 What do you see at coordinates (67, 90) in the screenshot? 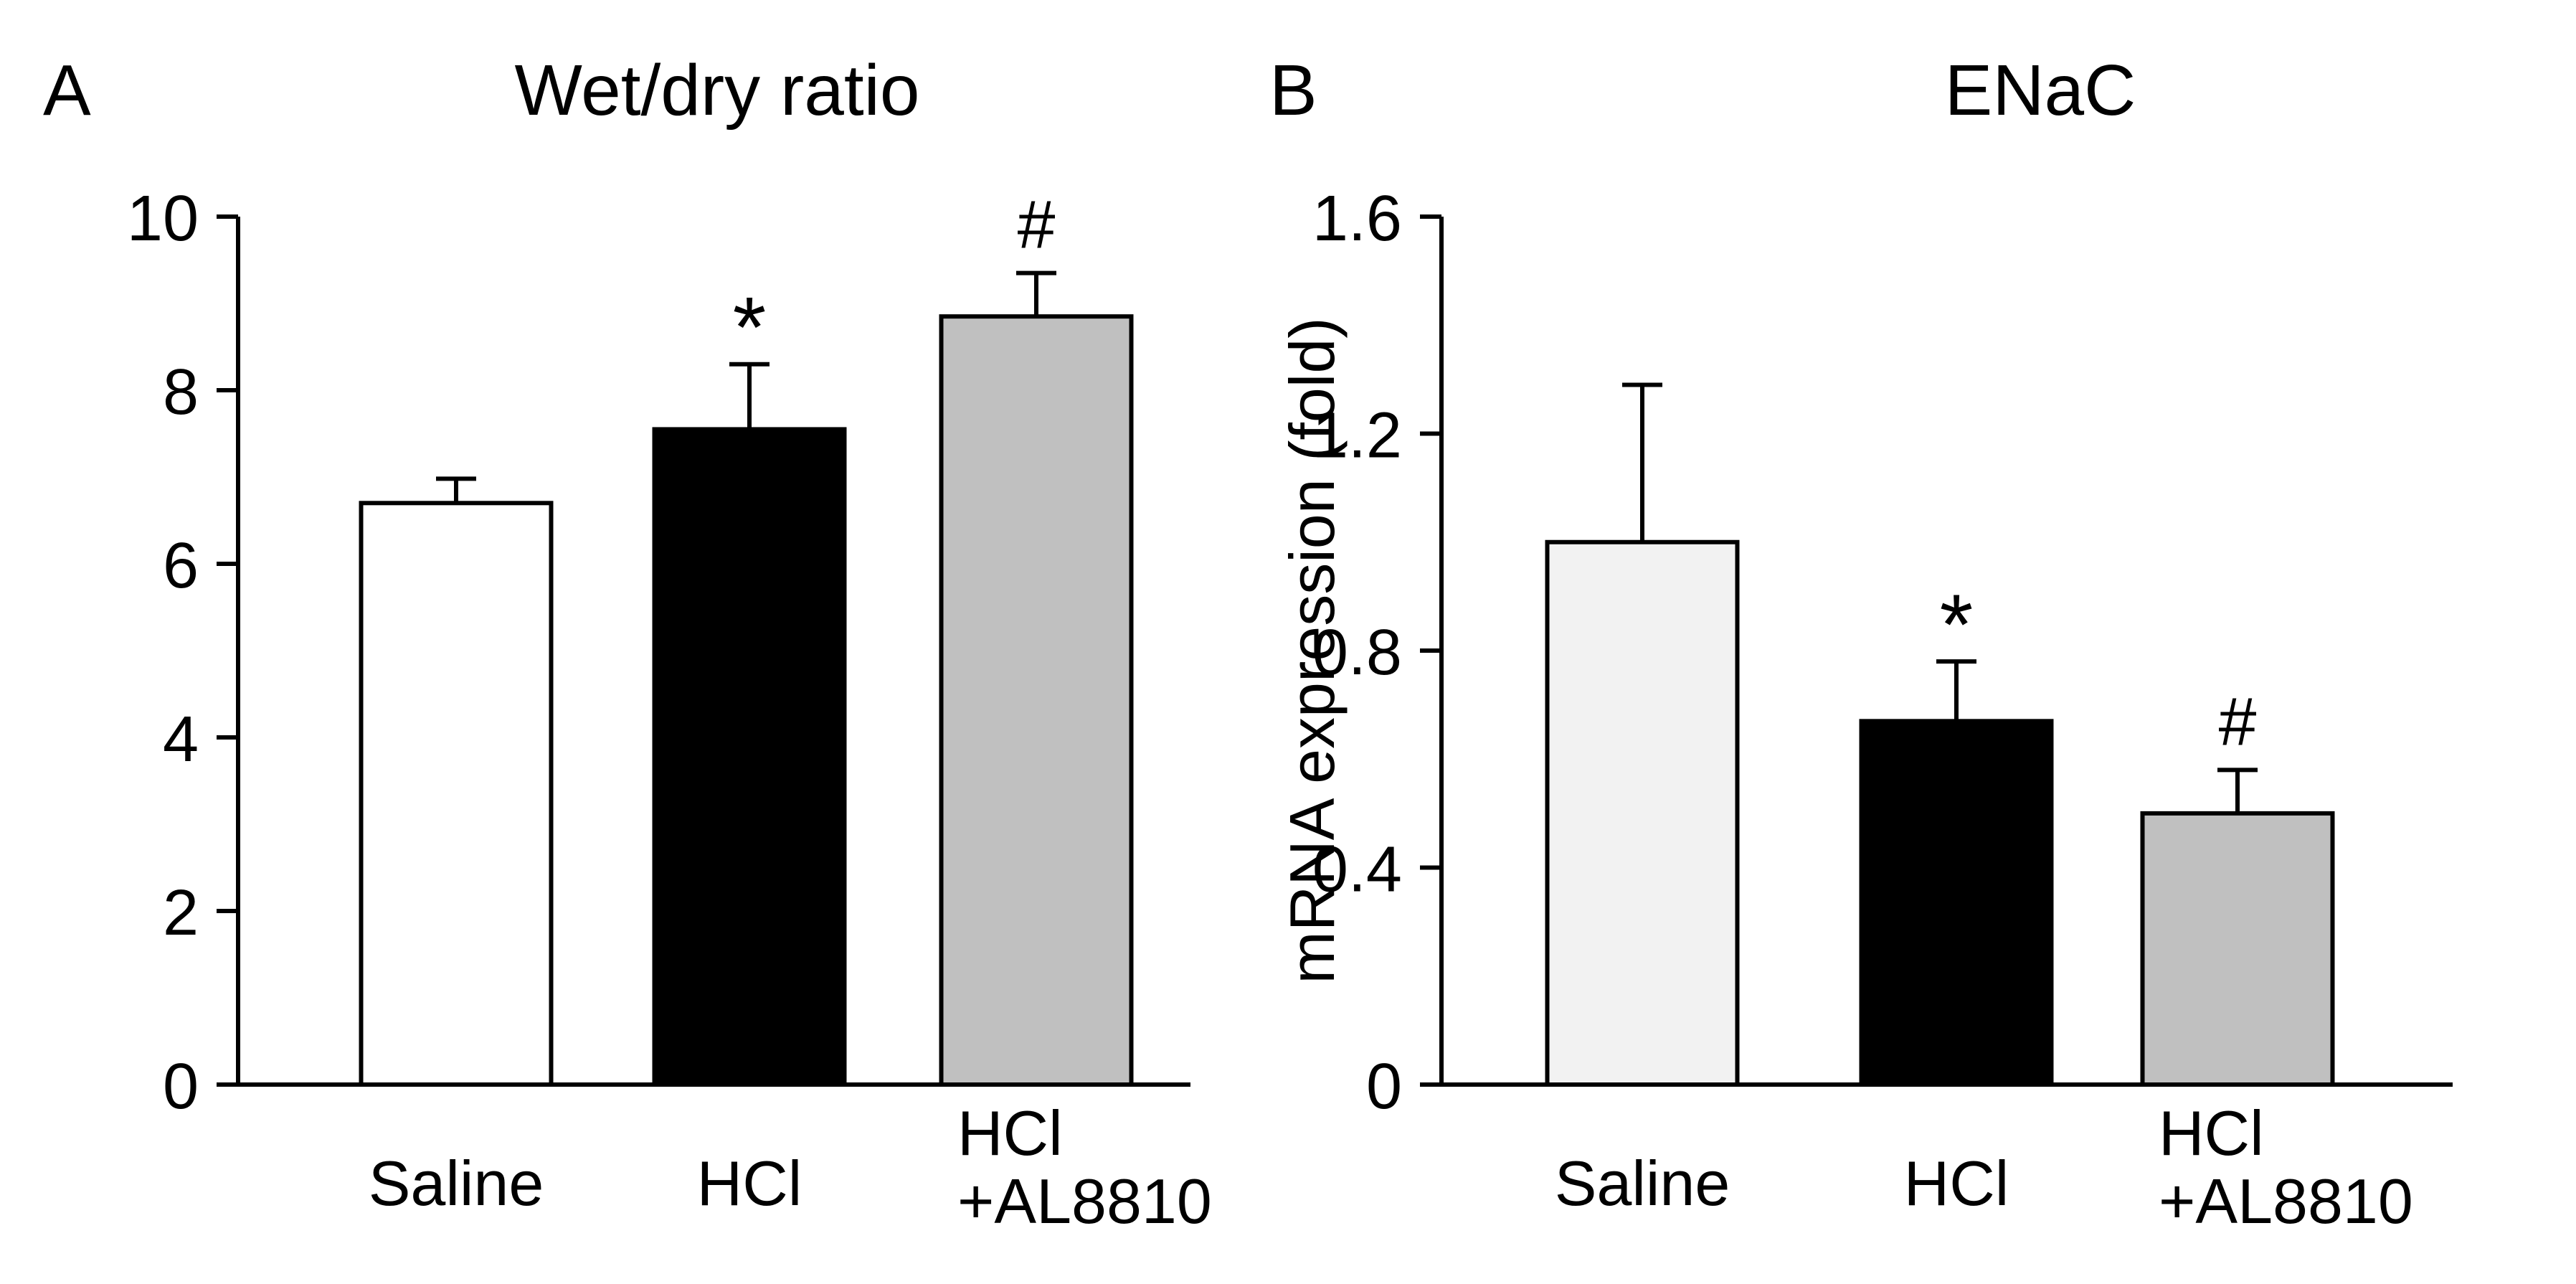
I see `panel-a-label: A` at bounding box center [67, 90].